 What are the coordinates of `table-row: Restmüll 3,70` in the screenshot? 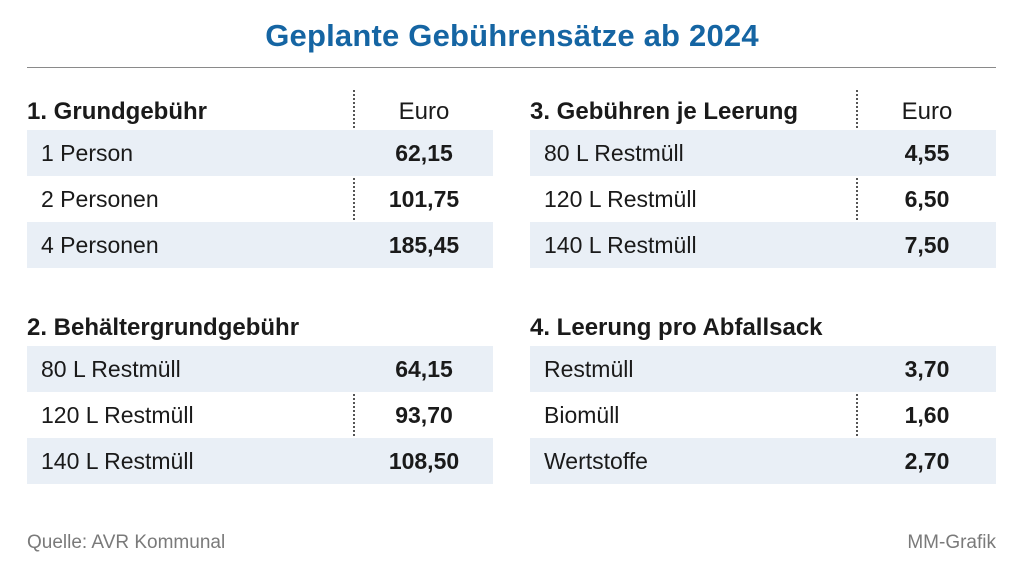 It's located at (763, 369).